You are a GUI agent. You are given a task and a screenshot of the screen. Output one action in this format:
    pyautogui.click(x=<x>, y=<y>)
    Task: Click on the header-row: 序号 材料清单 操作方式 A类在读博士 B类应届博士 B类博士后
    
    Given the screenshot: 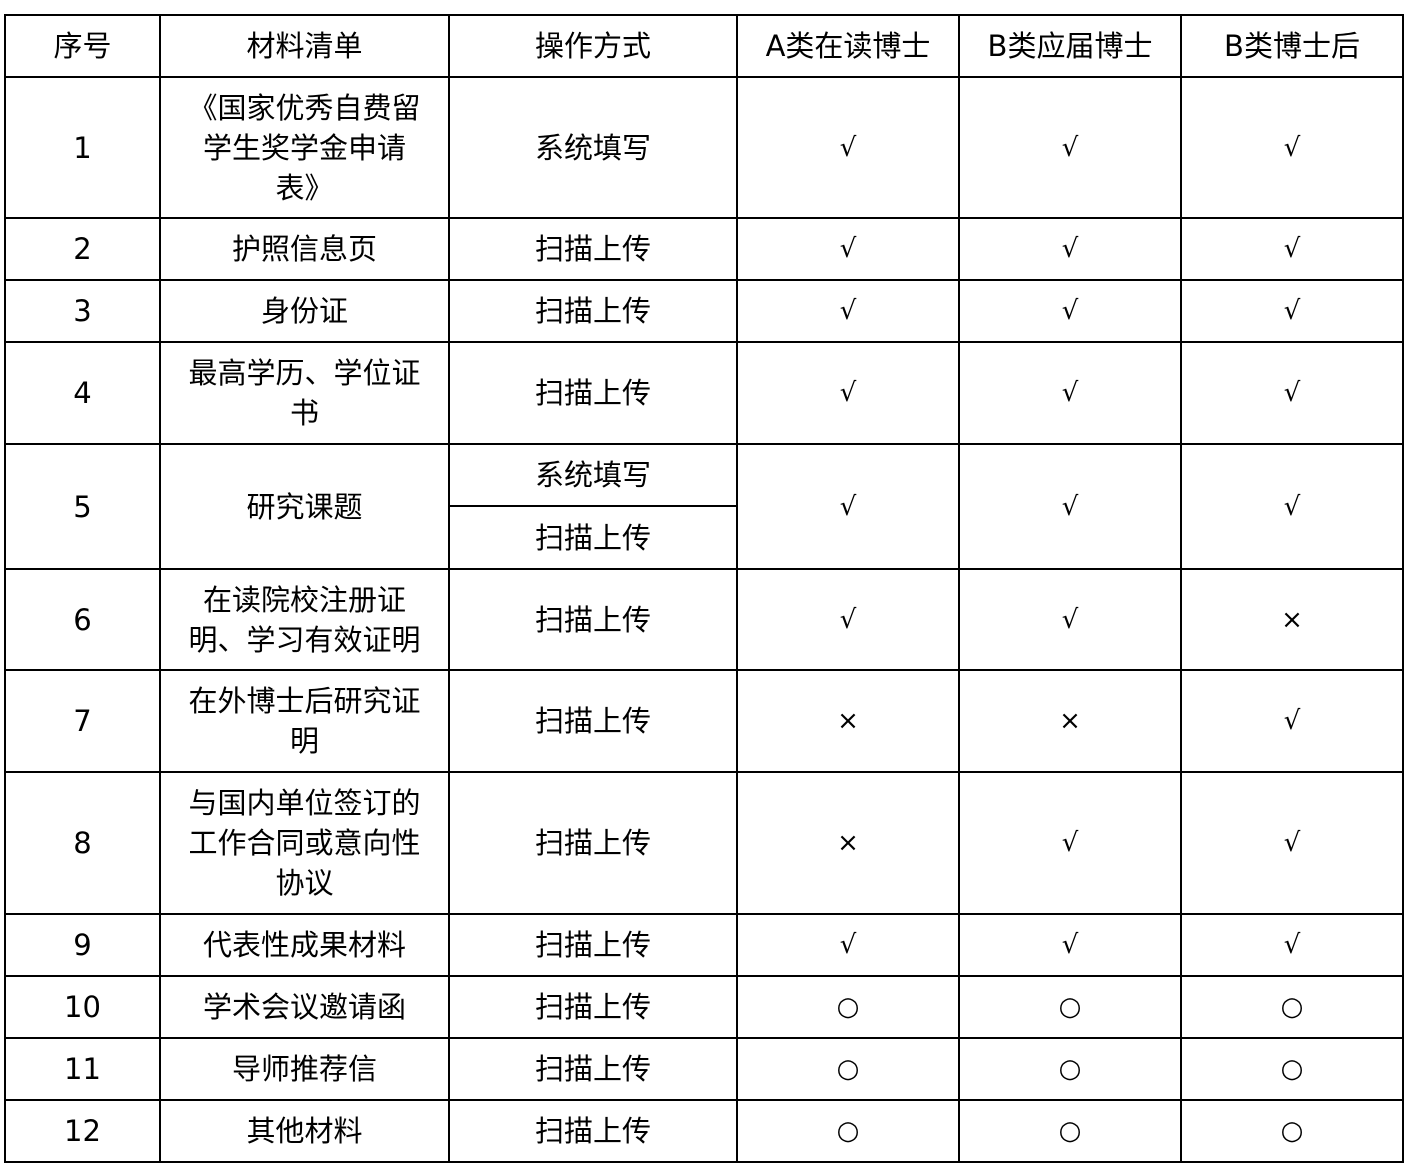 What is the action you would take?
    pyautogui.click(x=704, y=46)
    